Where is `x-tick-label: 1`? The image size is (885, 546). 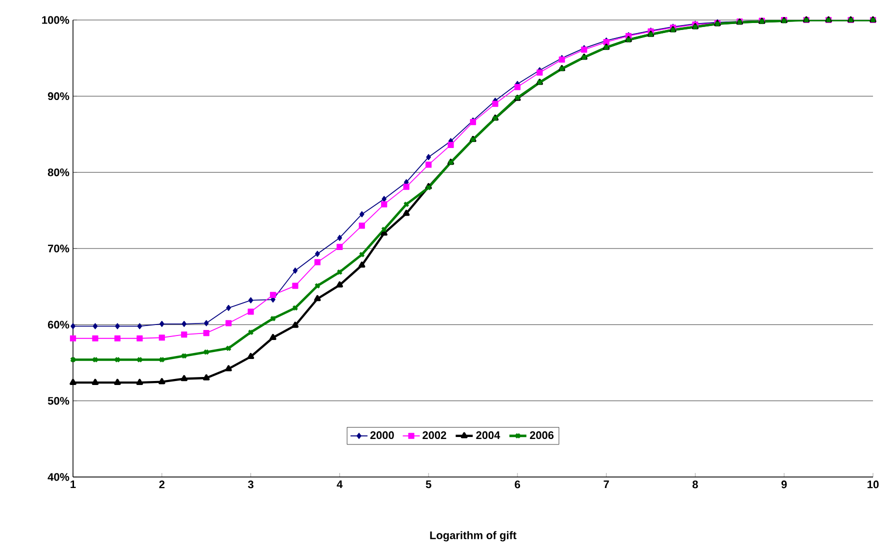 x-tick-label: 1 is located at coordinates (73, 484).